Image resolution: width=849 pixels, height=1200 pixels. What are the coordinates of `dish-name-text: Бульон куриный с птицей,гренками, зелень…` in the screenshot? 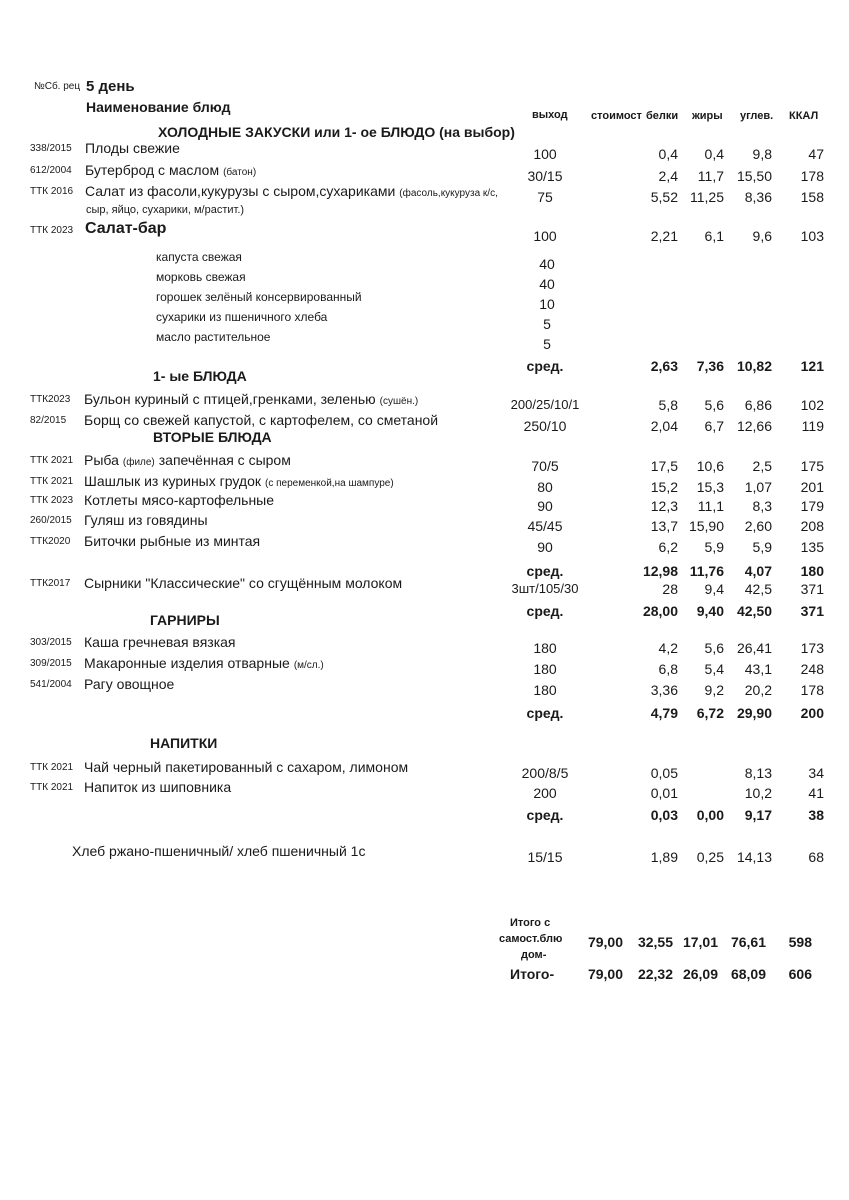 It's located at (230, 399).